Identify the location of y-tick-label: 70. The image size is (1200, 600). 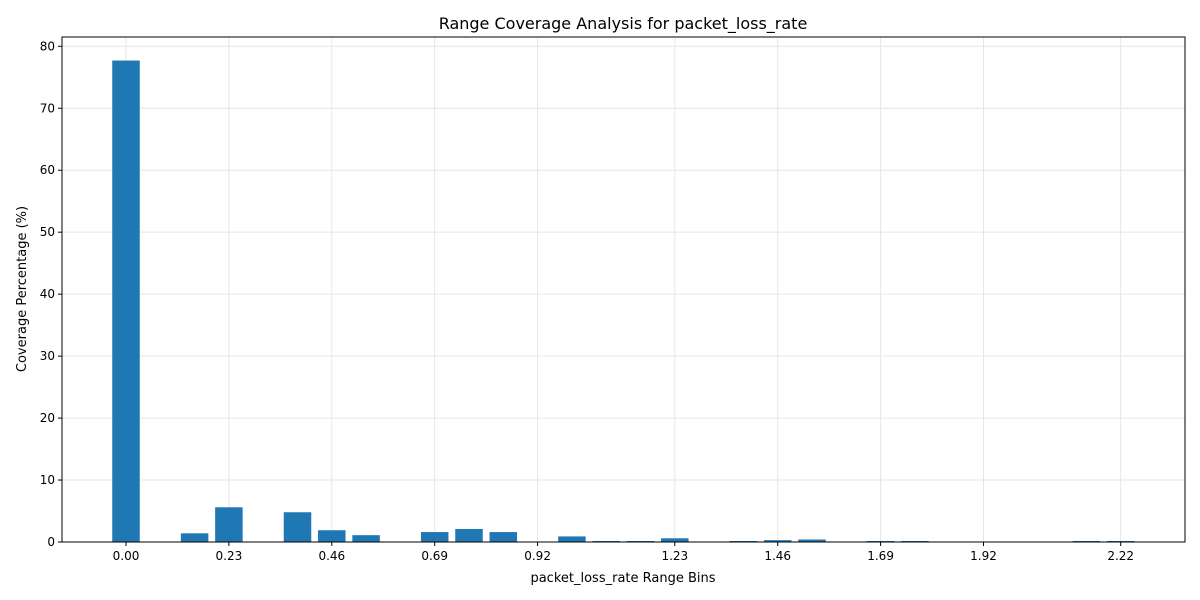
(47, 108).